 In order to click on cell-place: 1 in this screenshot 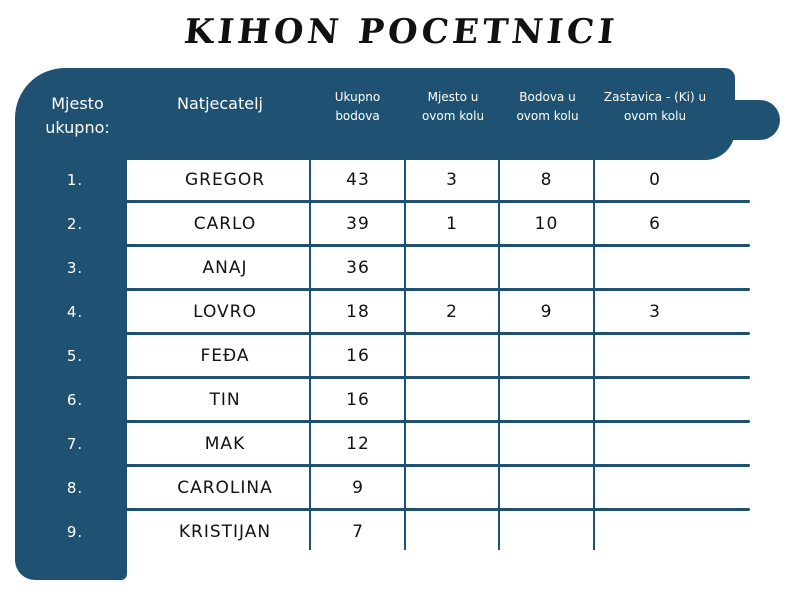, I will do `click(452, 224)`.